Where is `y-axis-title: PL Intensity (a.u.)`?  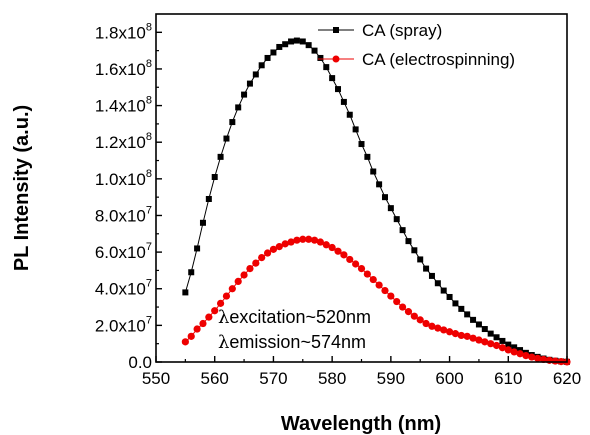 y-axis-title: PL Intensity (a.u.) is located at coordinates (22, 188).